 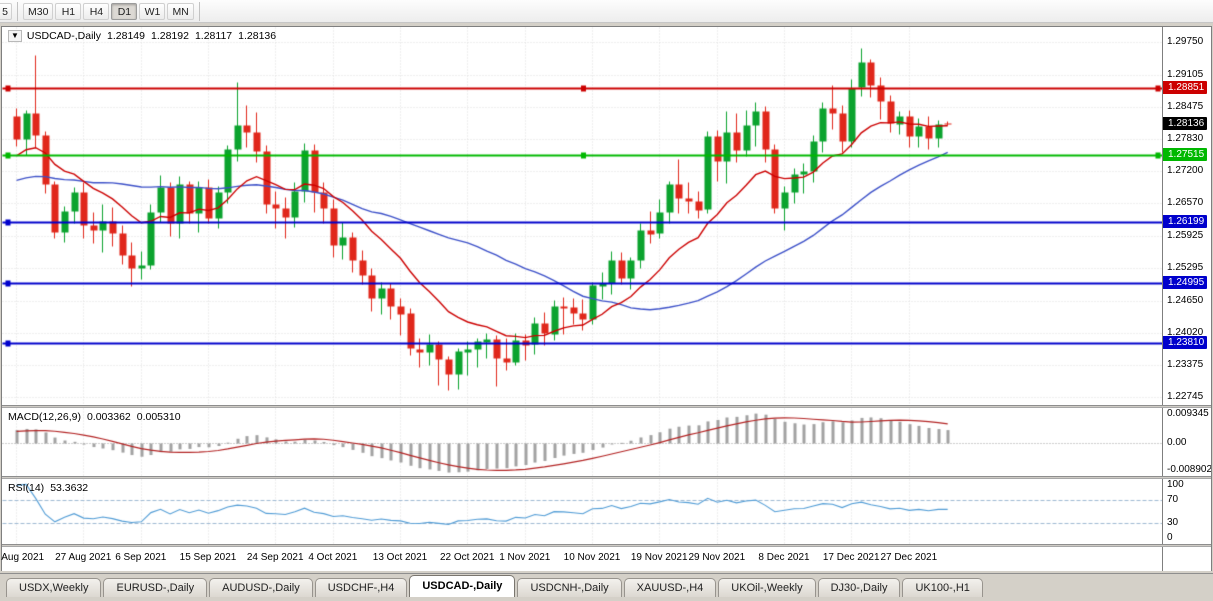 What do you see at coordinates (1170, 537) in the screenshot?
I see `rsi-tick-label: 0` at bounding box center [1170, 537].